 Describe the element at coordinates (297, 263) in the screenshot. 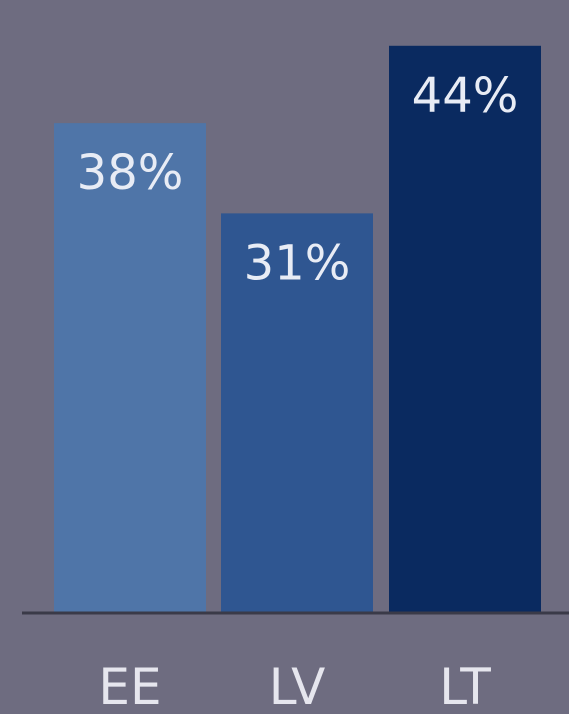

I see `value-label-lv: 31%` at that location.